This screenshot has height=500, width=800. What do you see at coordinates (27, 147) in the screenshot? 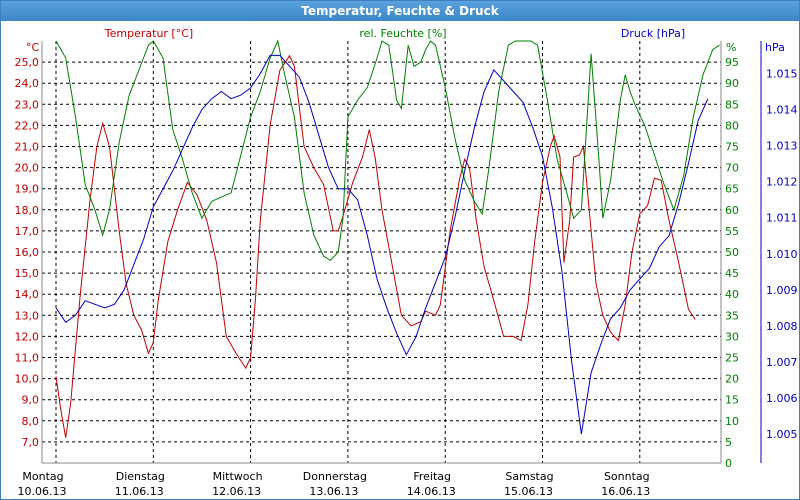
I see `temperature-tick-label: 21,0` at bounding box center [27, 147].